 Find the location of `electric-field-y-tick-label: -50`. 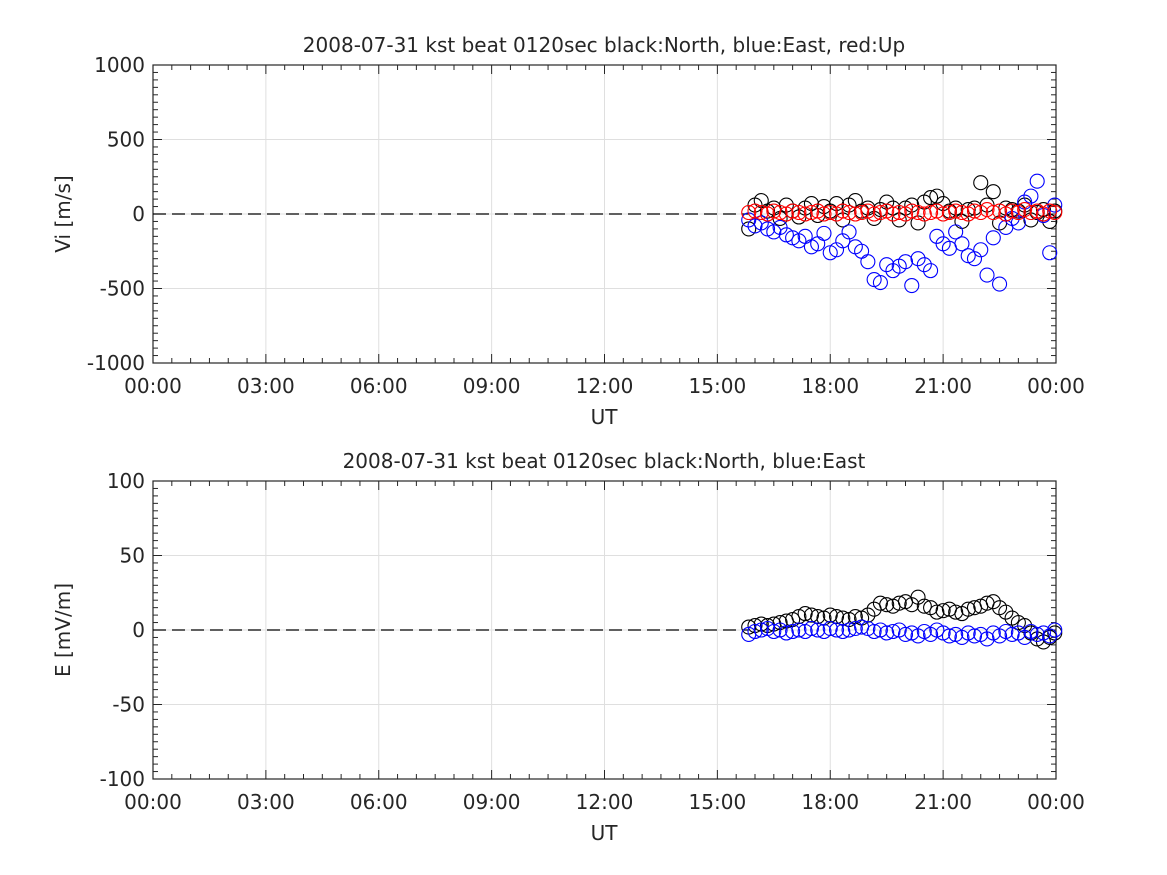

electric-field-y-tick-label: -50 is located at coordinates (128, 705).